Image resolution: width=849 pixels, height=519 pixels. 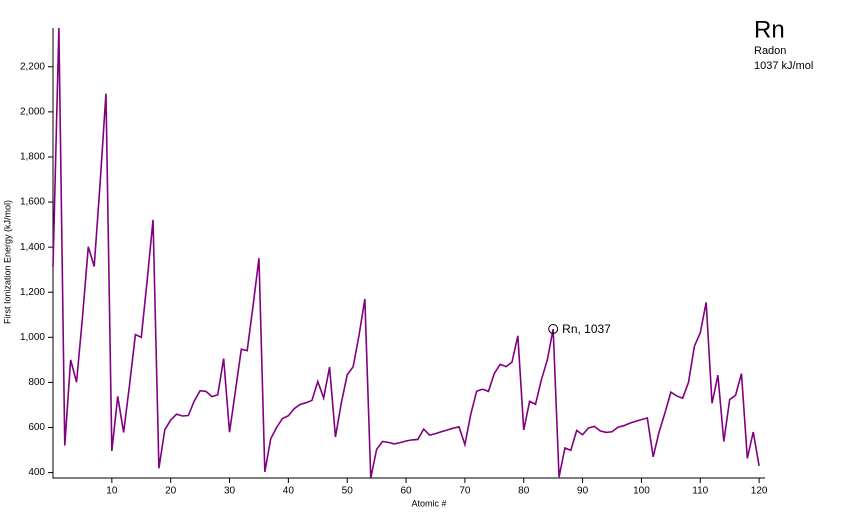 What do you see at coordinates (348, 491) in the screenshot?
I see `x-tick-label: 50` at bounding box center [348, 491].